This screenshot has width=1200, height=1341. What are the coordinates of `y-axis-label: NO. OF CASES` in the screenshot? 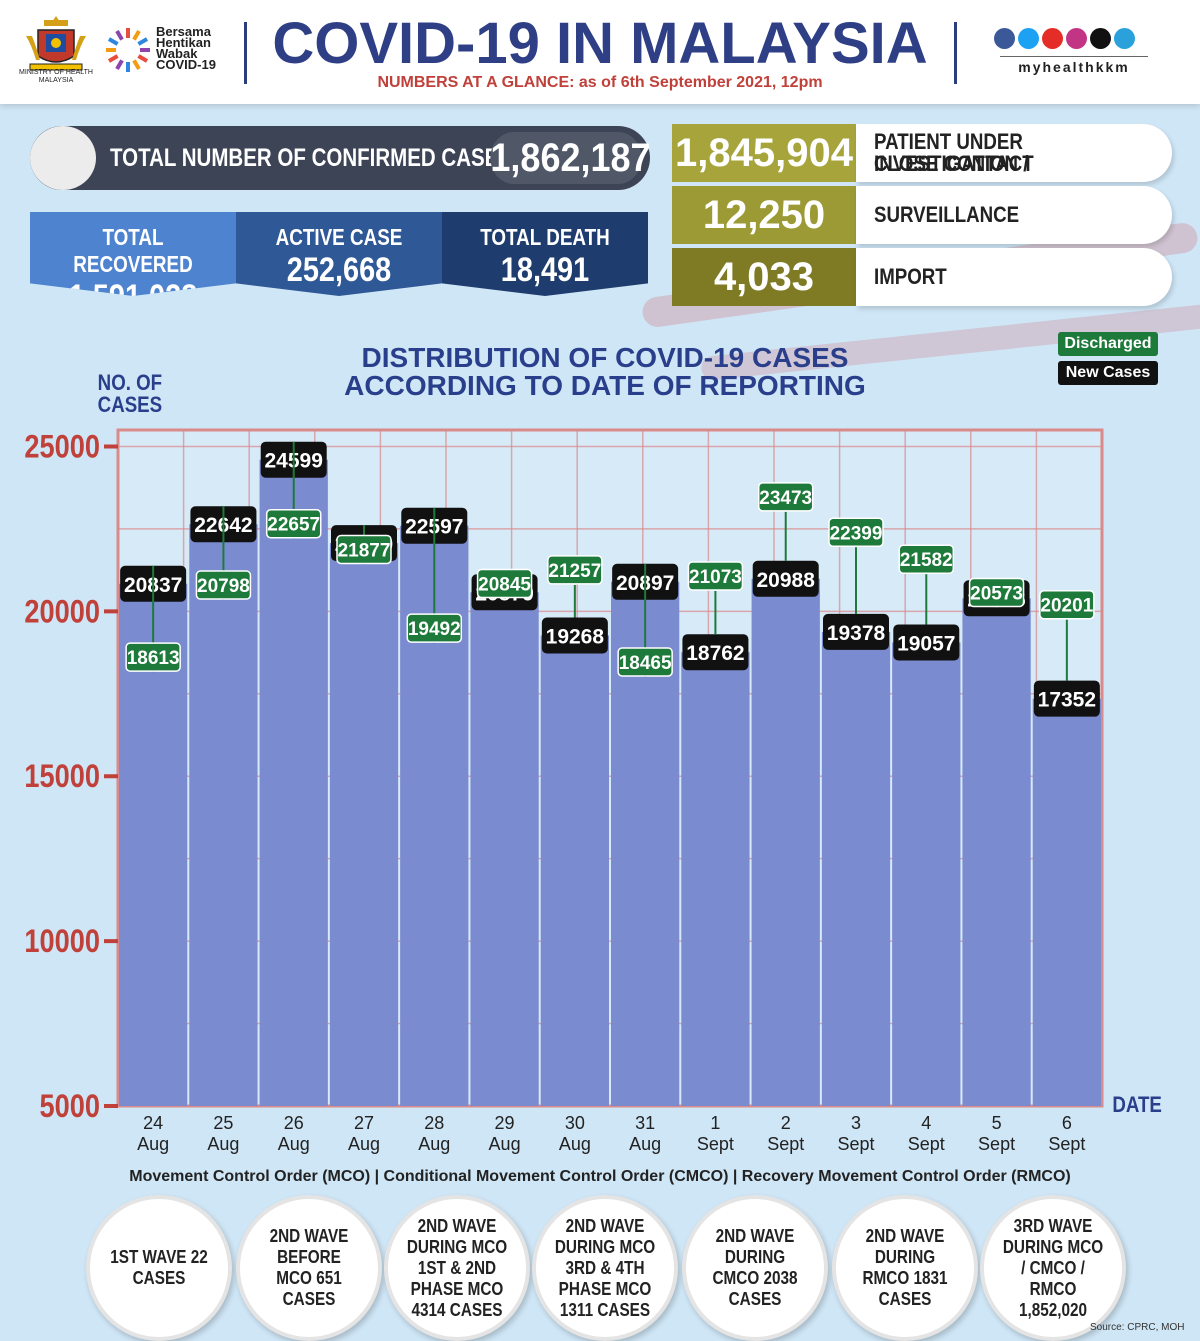 It's located at (130, 394).